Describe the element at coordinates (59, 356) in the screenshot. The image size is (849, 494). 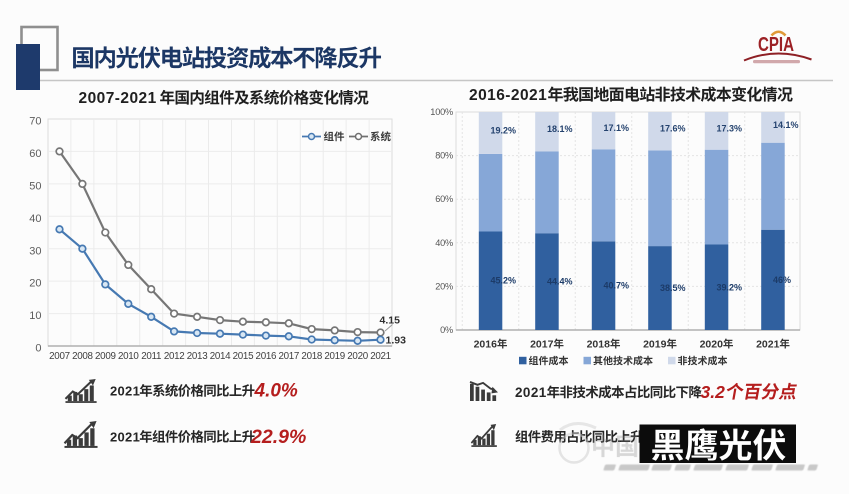
I see `svg-text: 2007` at that location.